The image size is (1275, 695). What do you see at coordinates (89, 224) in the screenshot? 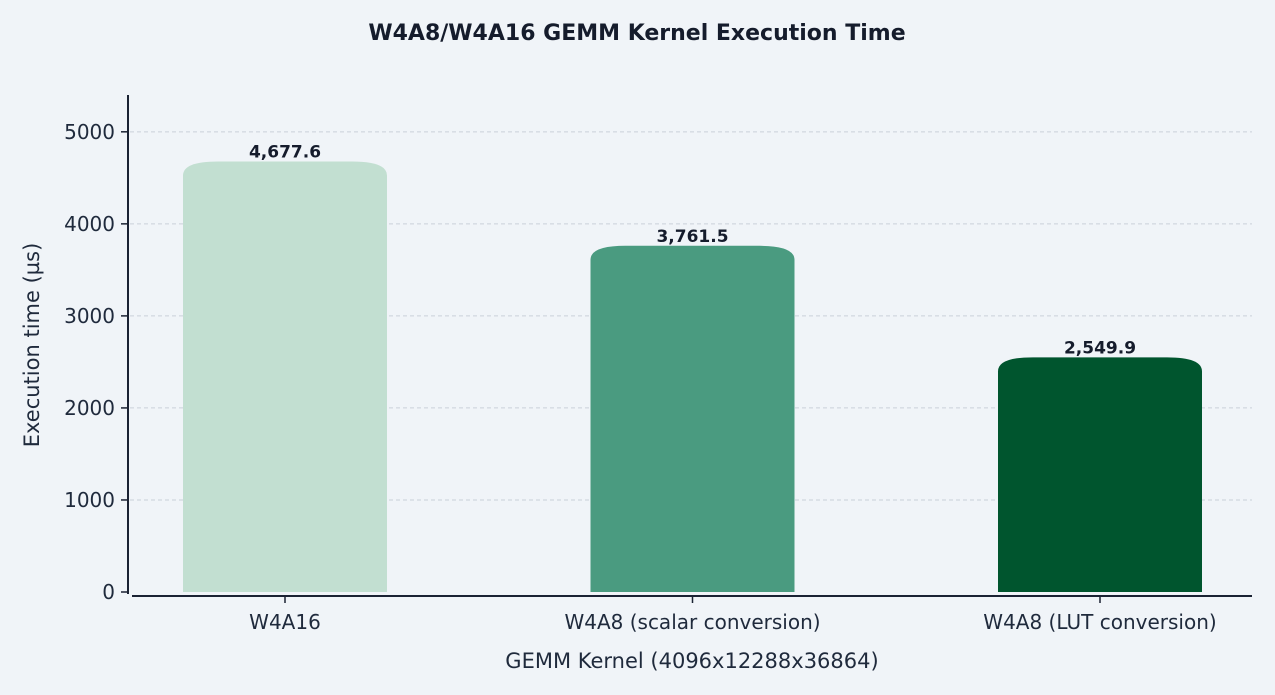
I see `y-tick-label-4000: 4000` at bounding box center [89, 224].